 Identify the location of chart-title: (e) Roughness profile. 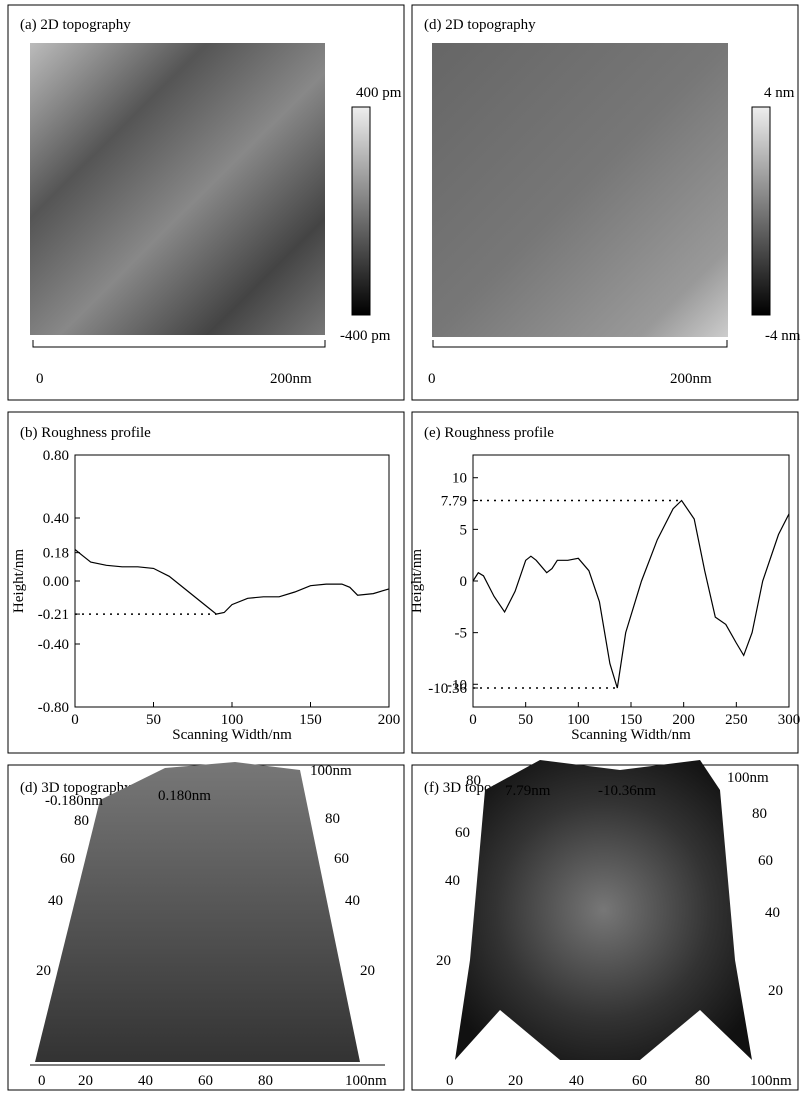
(489, 433).